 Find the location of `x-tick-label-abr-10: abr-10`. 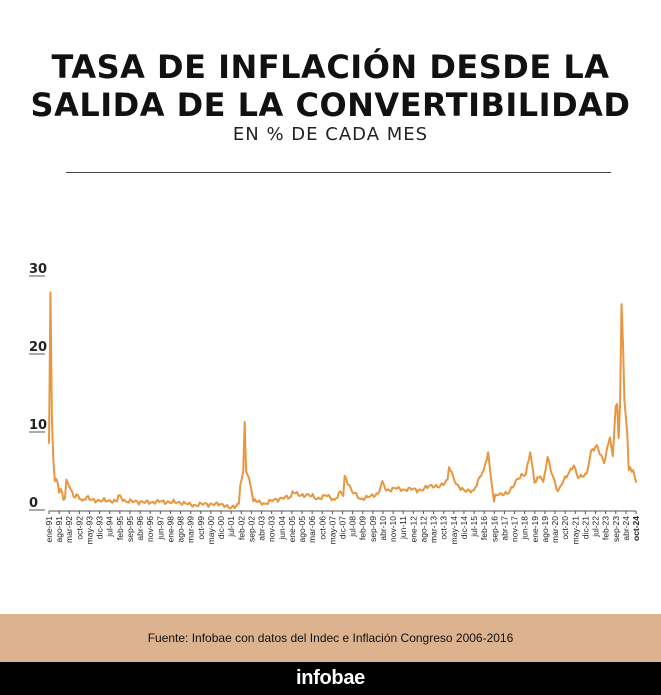

x-tick-label-abr-10: abr-10 is located at coordinates (383, 528).